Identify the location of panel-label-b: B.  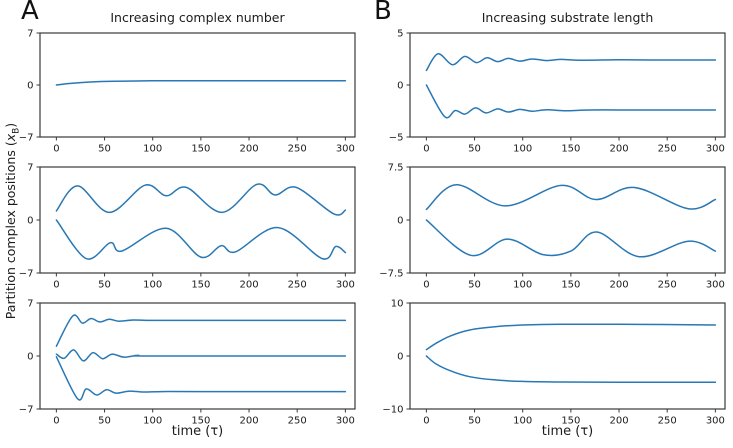
(383, 13).